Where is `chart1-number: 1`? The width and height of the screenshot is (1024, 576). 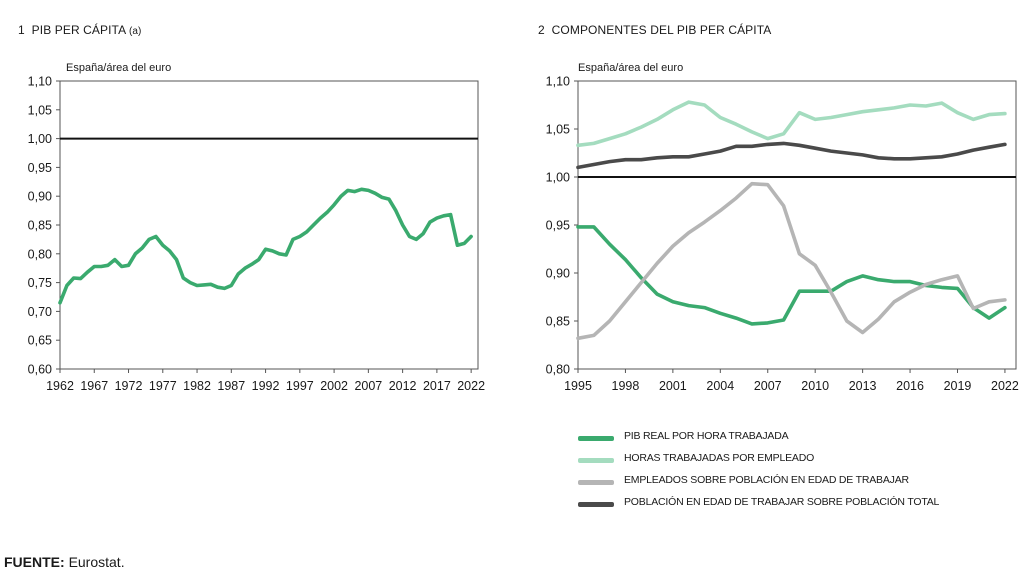
chart1-number: 1 is located at coordinates (21, 30).